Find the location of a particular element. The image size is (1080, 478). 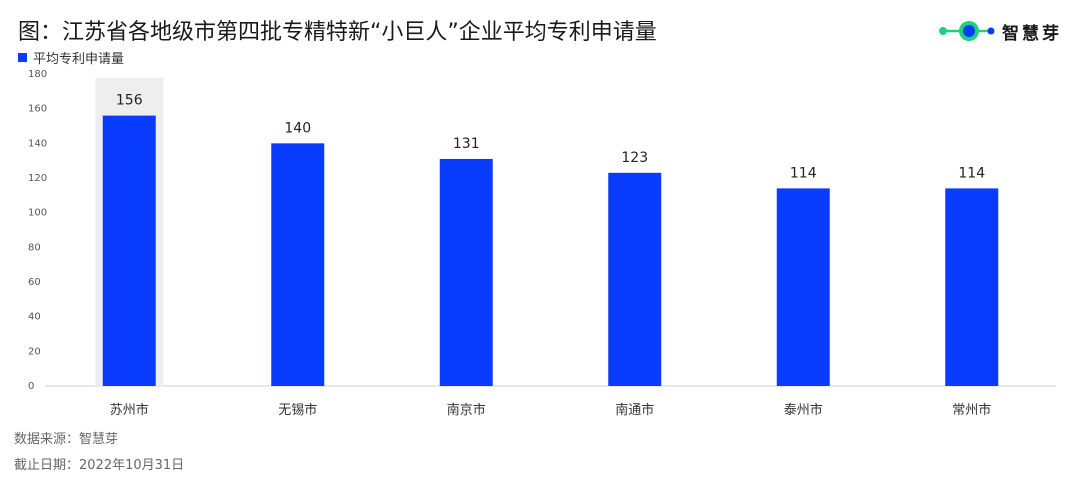

y-tick-label: 160 is located at coordinates (37, 109).